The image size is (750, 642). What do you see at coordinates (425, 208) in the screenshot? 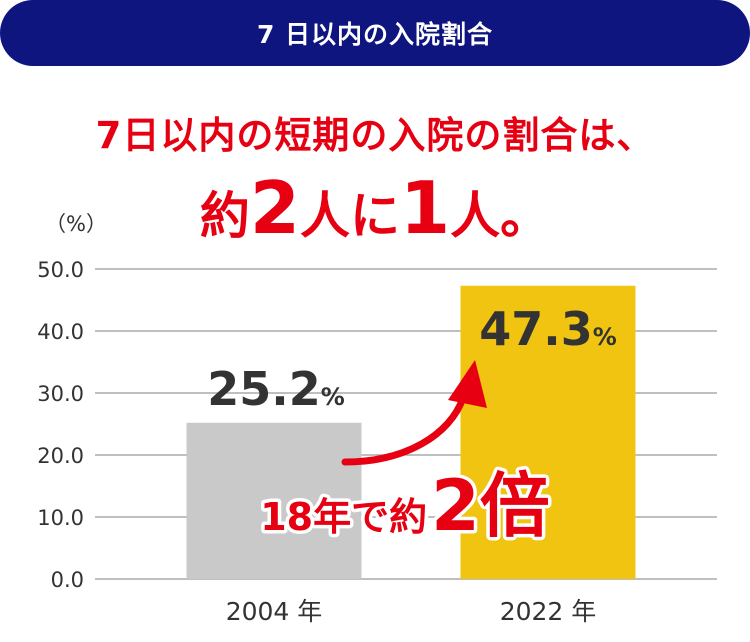
I see `headline-segment: 1` at bounding box center [425, 208].